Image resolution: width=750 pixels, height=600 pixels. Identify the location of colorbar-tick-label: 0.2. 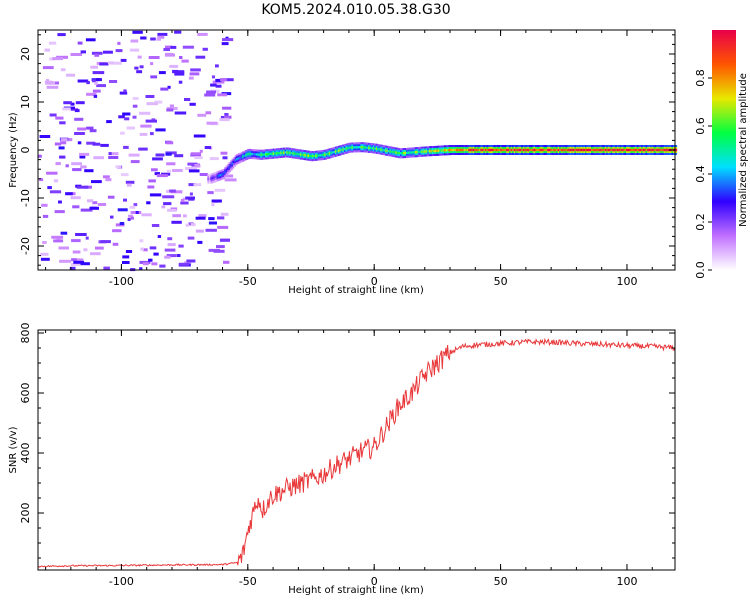
(700, 222).